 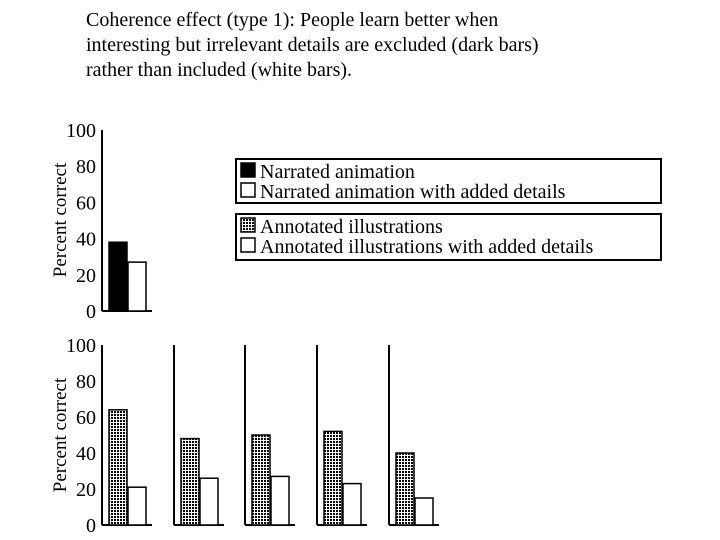 What do you see at coordinates (118, 276) in the screenshot?
I see `top-bar-without-details` at bounding box center [118, 276].